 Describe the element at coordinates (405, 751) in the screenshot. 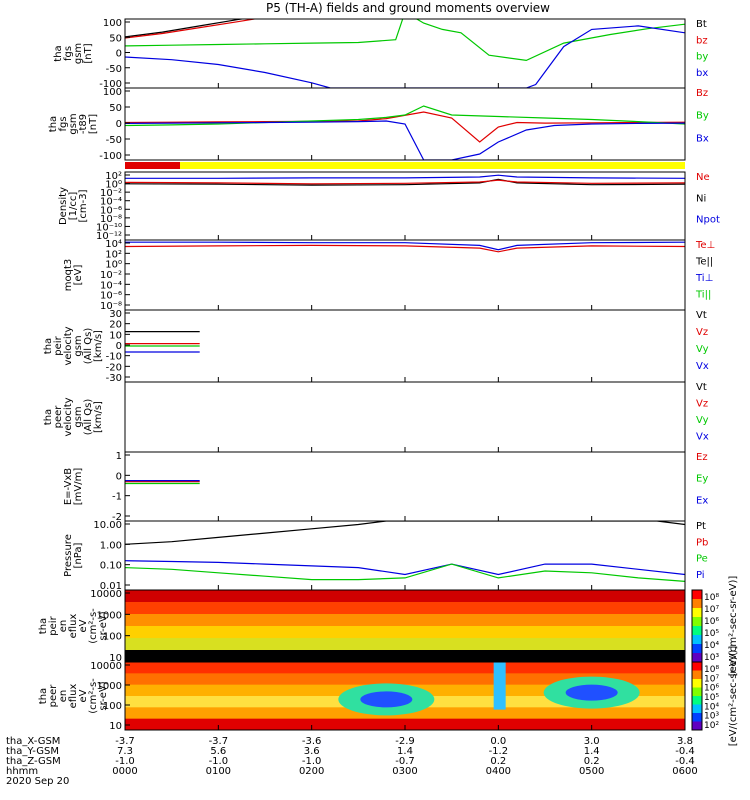

I see `x-axis-value: 1.4` at that location.